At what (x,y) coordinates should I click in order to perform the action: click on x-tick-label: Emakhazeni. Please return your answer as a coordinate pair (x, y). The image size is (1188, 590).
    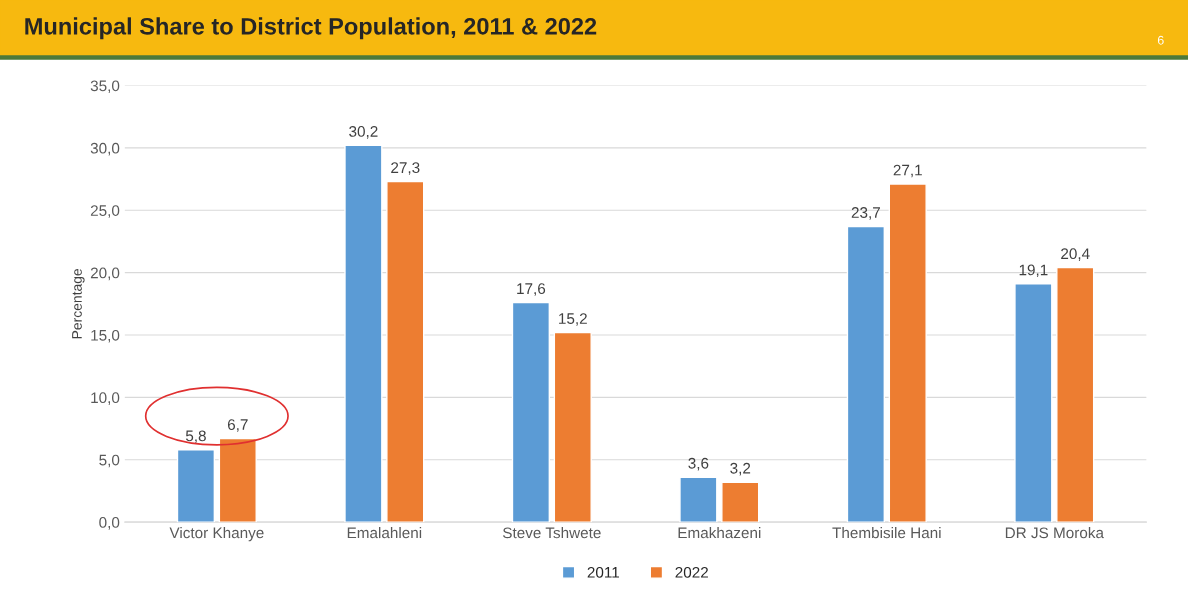
    Looking at the image, I should click on (719, 533).